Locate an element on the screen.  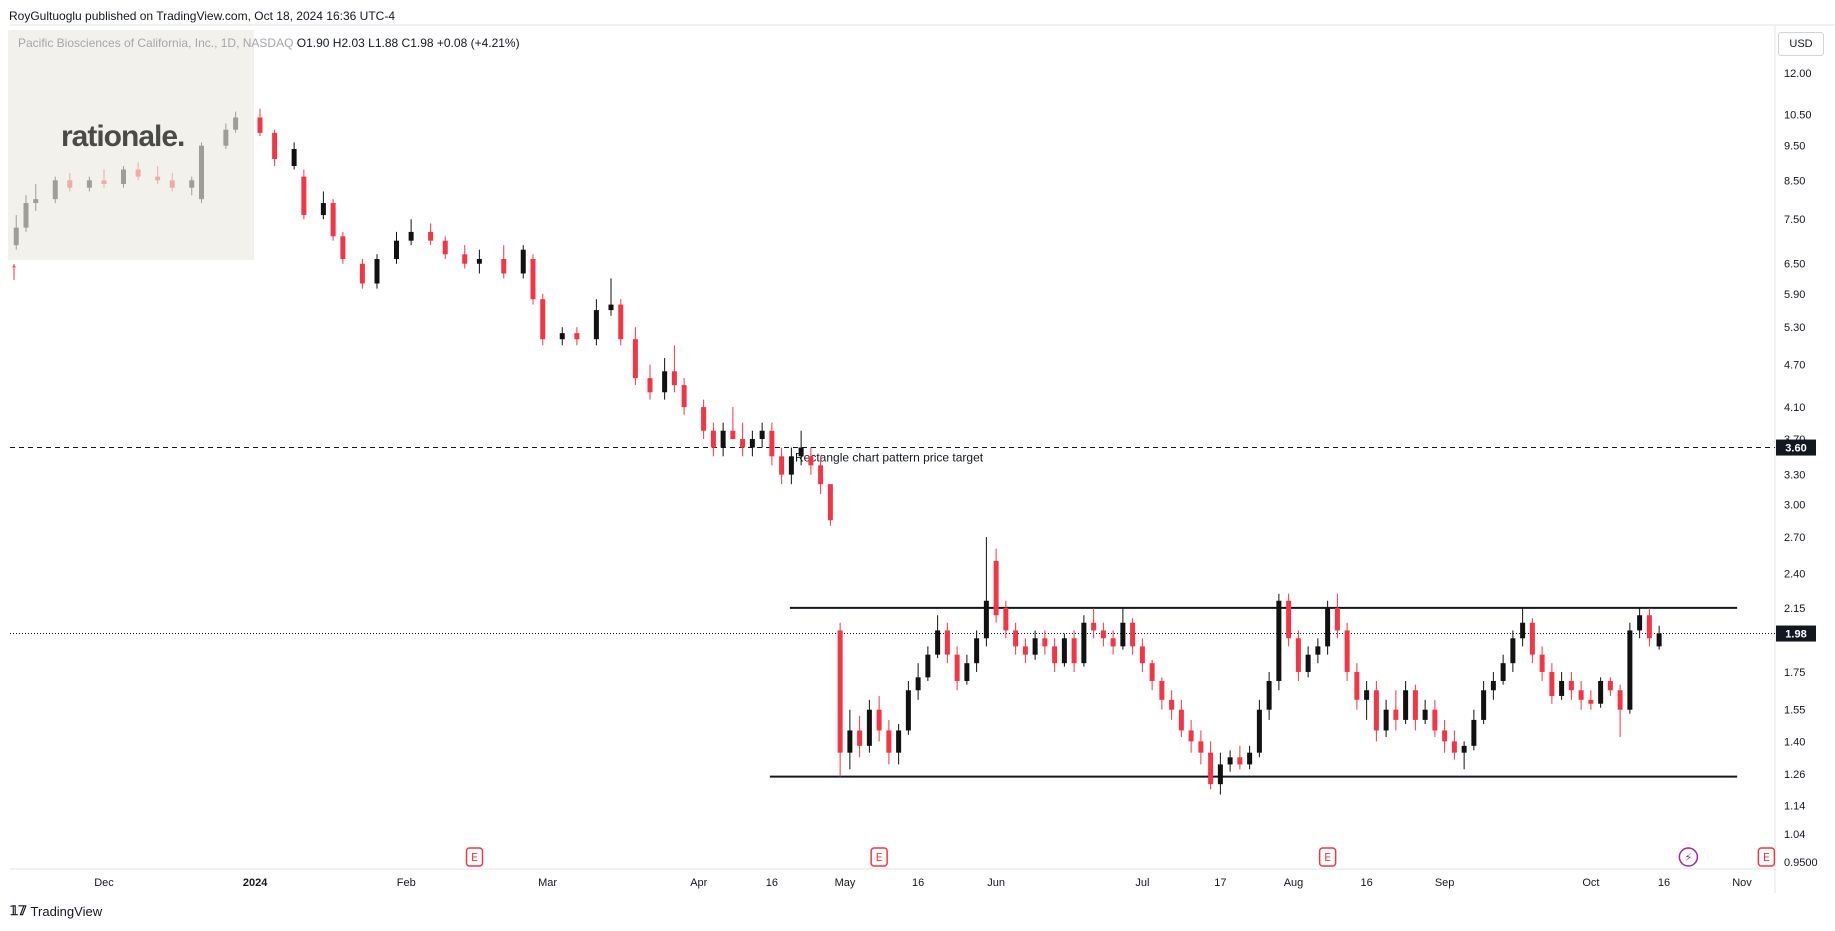
dividend-event-icon is located at coordinates (1688, 857).